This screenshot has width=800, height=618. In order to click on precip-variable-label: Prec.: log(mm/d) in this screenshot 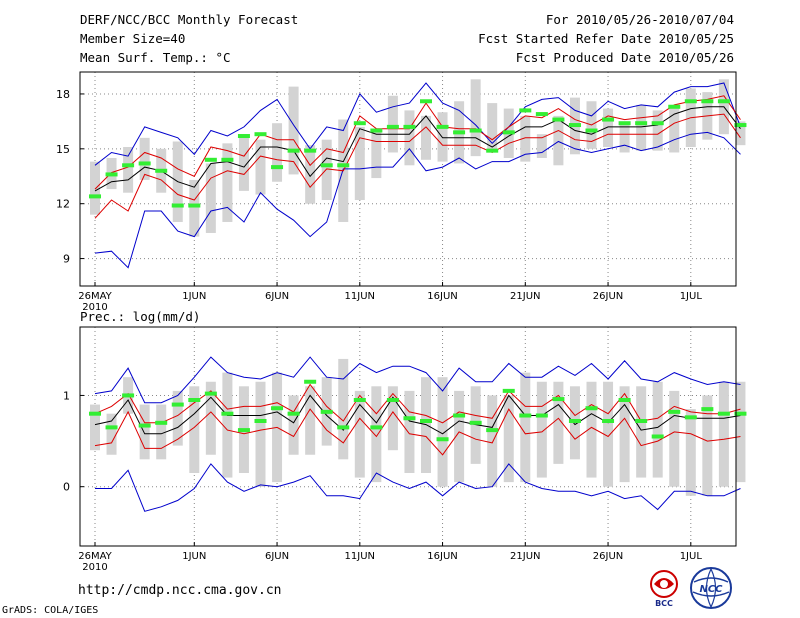, I will do `click(140, 316)`.